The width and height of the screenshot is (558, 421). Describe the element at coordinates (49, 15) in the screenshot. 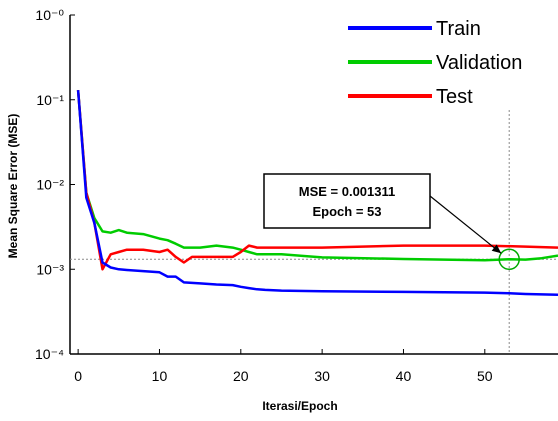

I see `y-tick-label: 10⁻⁰` at that location.